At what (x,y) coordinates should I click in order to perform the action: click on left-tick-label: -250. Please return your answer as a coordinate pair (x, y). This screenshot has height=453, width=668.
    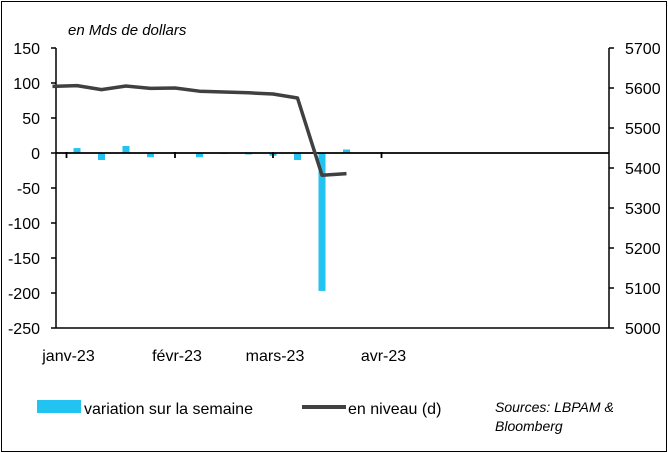
    Looking at the image, I should click on (24, 329).